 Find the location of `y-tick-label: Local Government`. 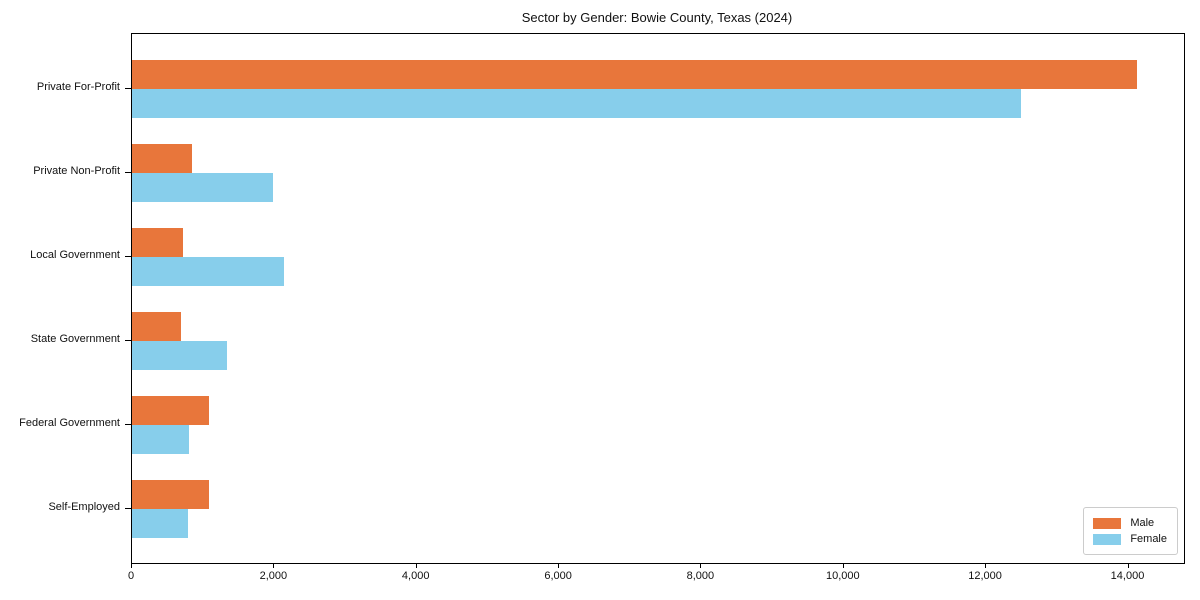

y-tick-label: Local Government is located at coordinates (75, 255).